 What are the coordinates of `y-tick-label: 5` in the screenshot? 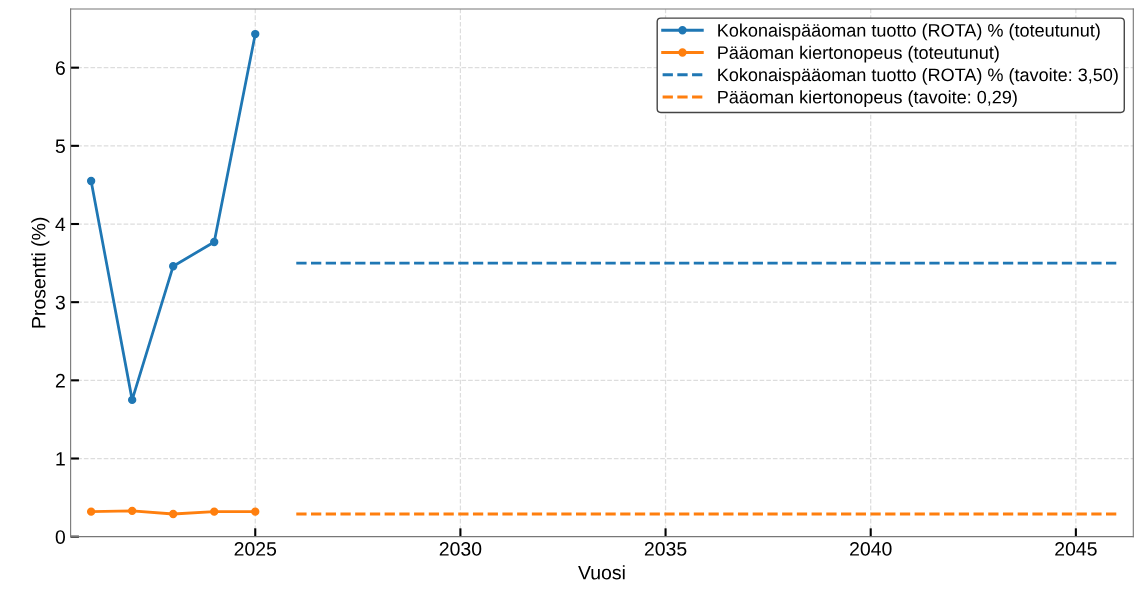 It's located at (60, 146).